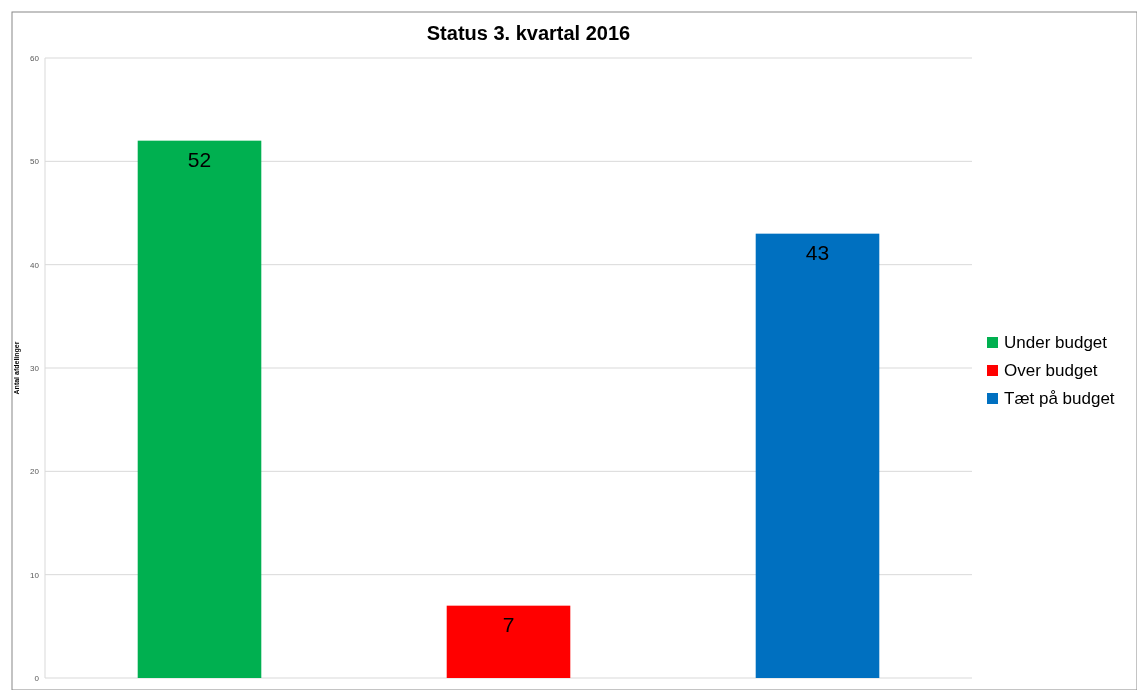  Describe the element at coordinates (199, 159) in the screenshot. I see `data-label: 52` at that location.